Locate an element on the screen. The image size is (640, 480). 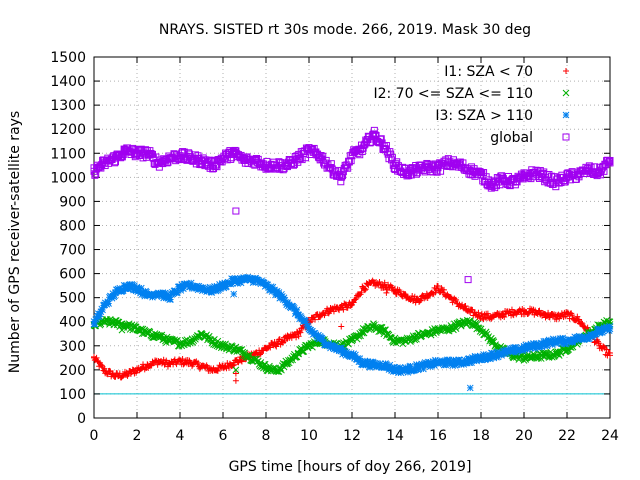
x-tick-label: 18 is located at coordinates (481, 436).